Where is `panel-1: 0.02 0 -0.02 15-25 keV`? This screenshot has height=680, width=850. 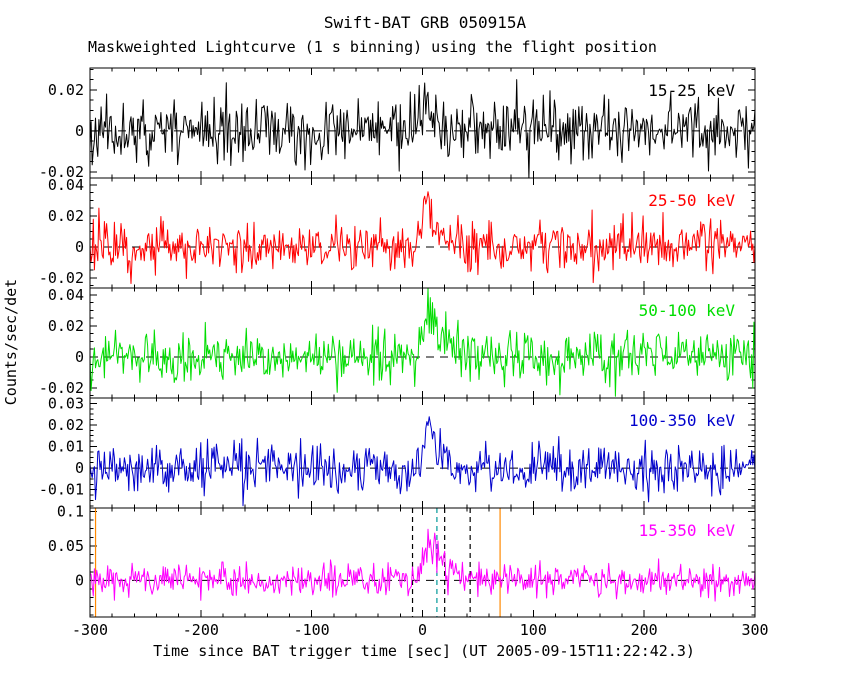 panel-1: 0.02 0 -0.02 15-25 keV is located at coordinates (397, 124).